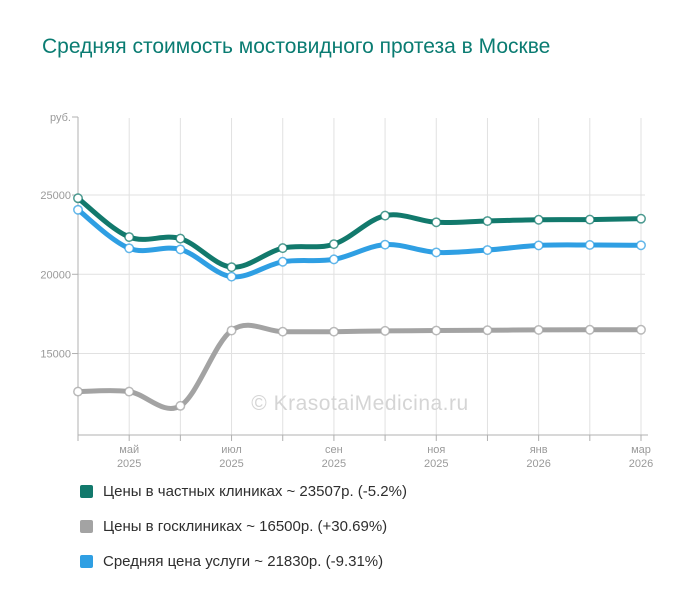  I want to click on legend-label-state-clinics: Цены в госклиниках ~ 16500р. (+30.69%), so click(245, 526).